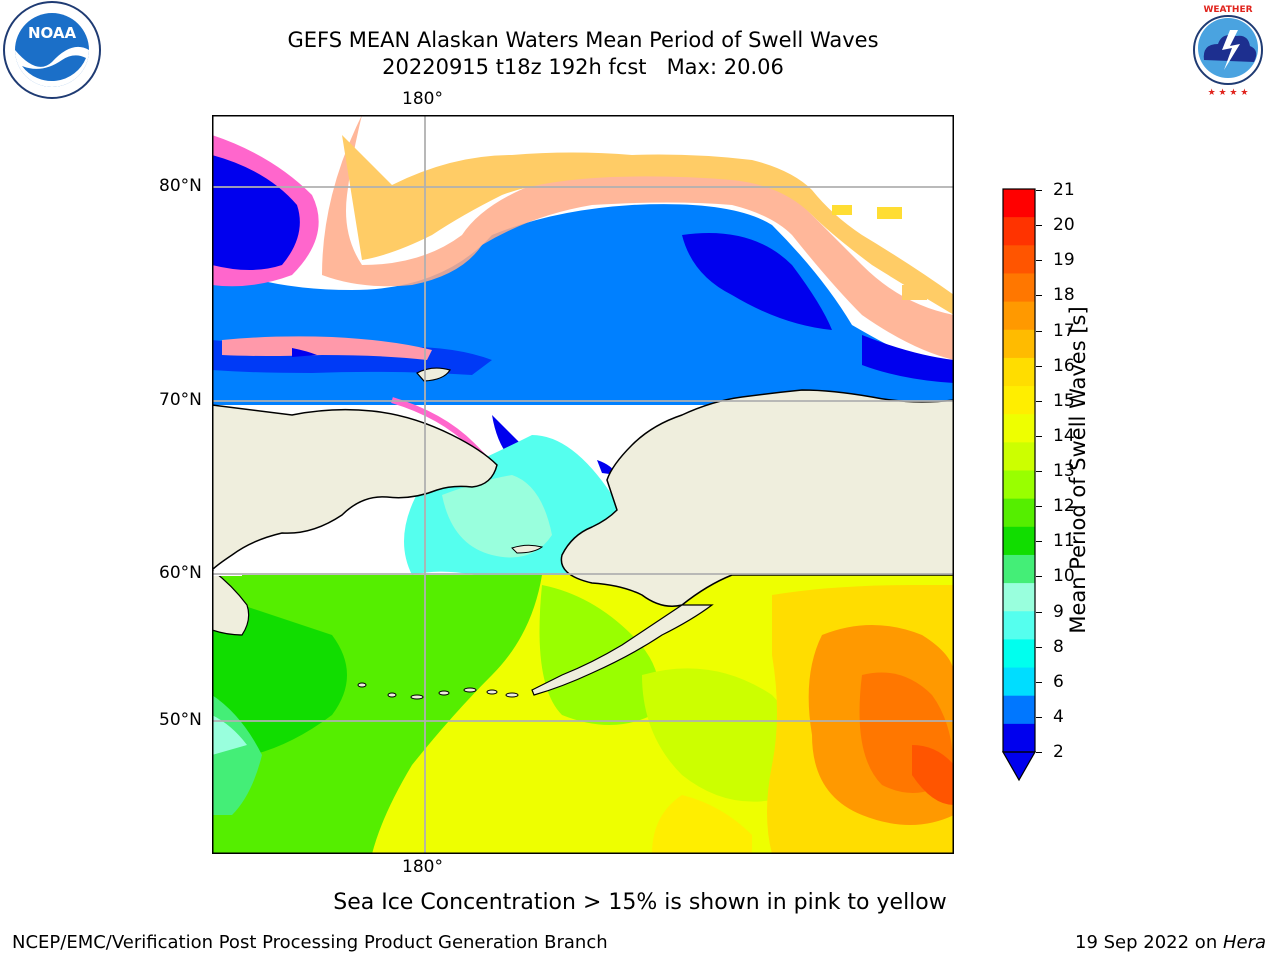  Describe the element at coordinates (1058, 716) in the screenshot. I see `colorbar-tick-label: 4` at that location.